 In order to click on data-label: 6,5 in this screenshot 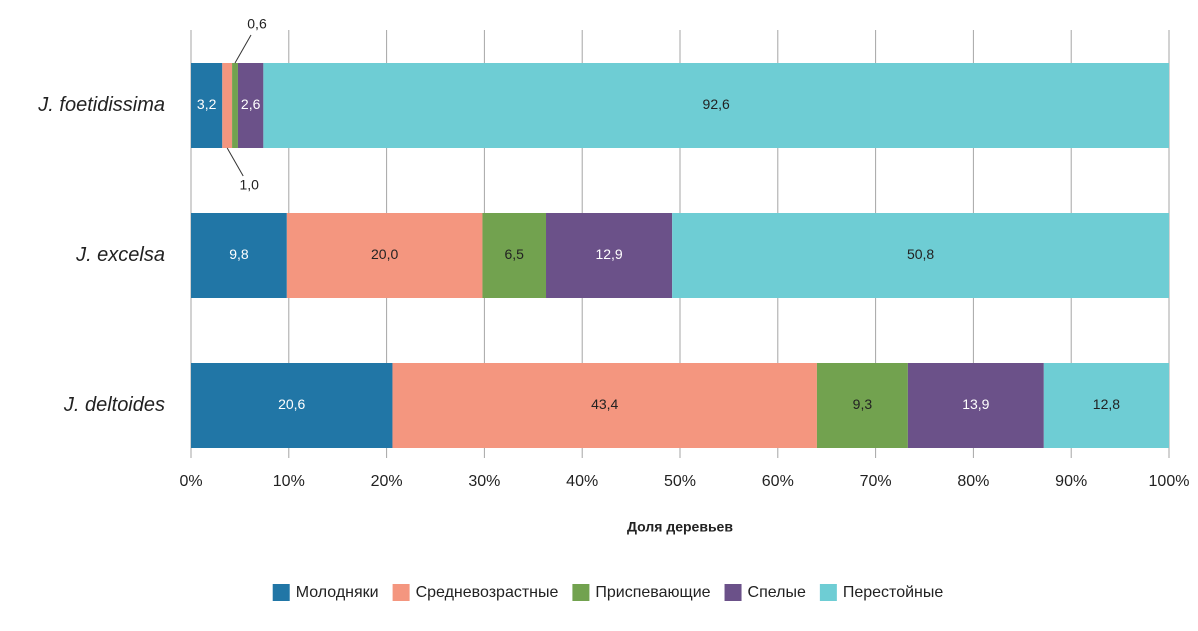, I will do `click(514, 254)`.